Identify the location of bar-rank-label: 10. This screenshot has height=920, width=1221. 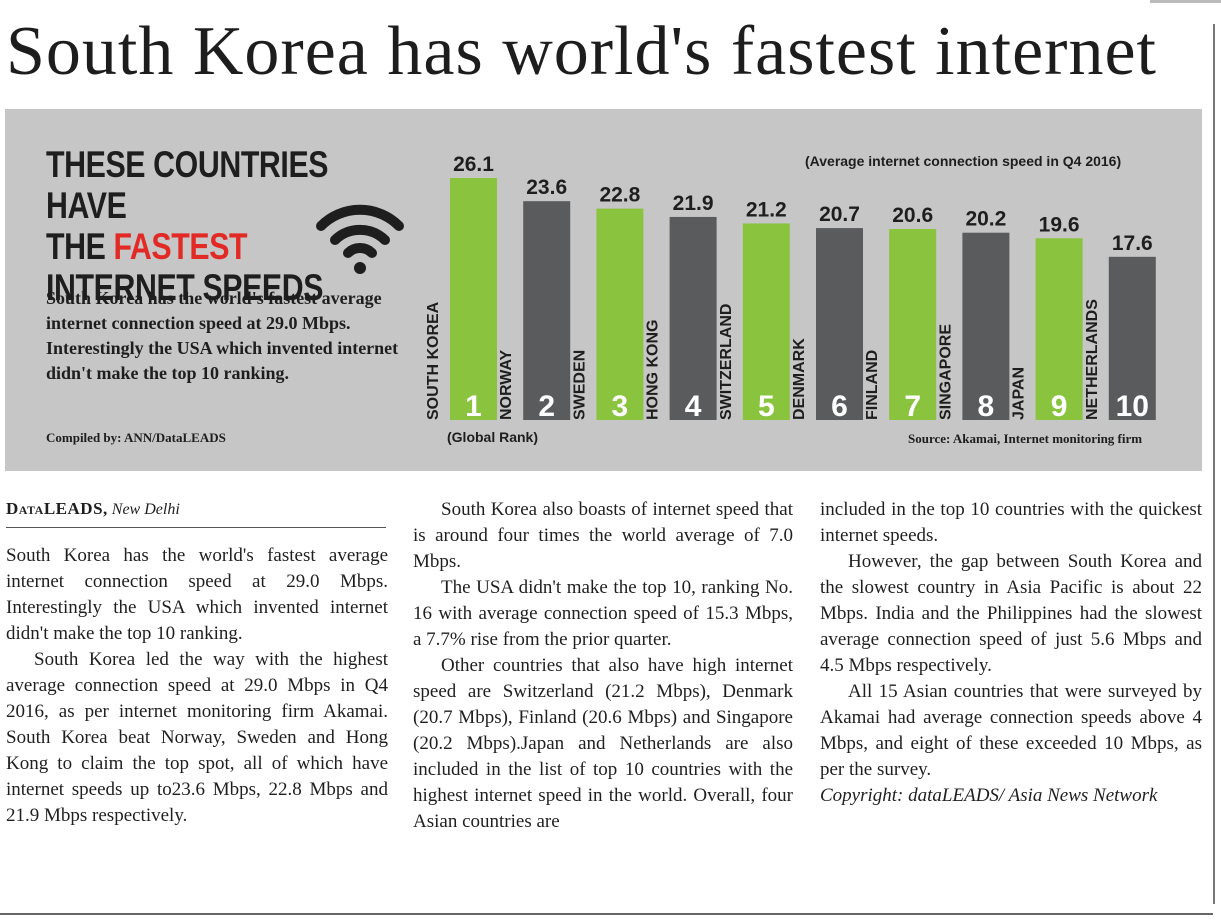
(1132, 406).